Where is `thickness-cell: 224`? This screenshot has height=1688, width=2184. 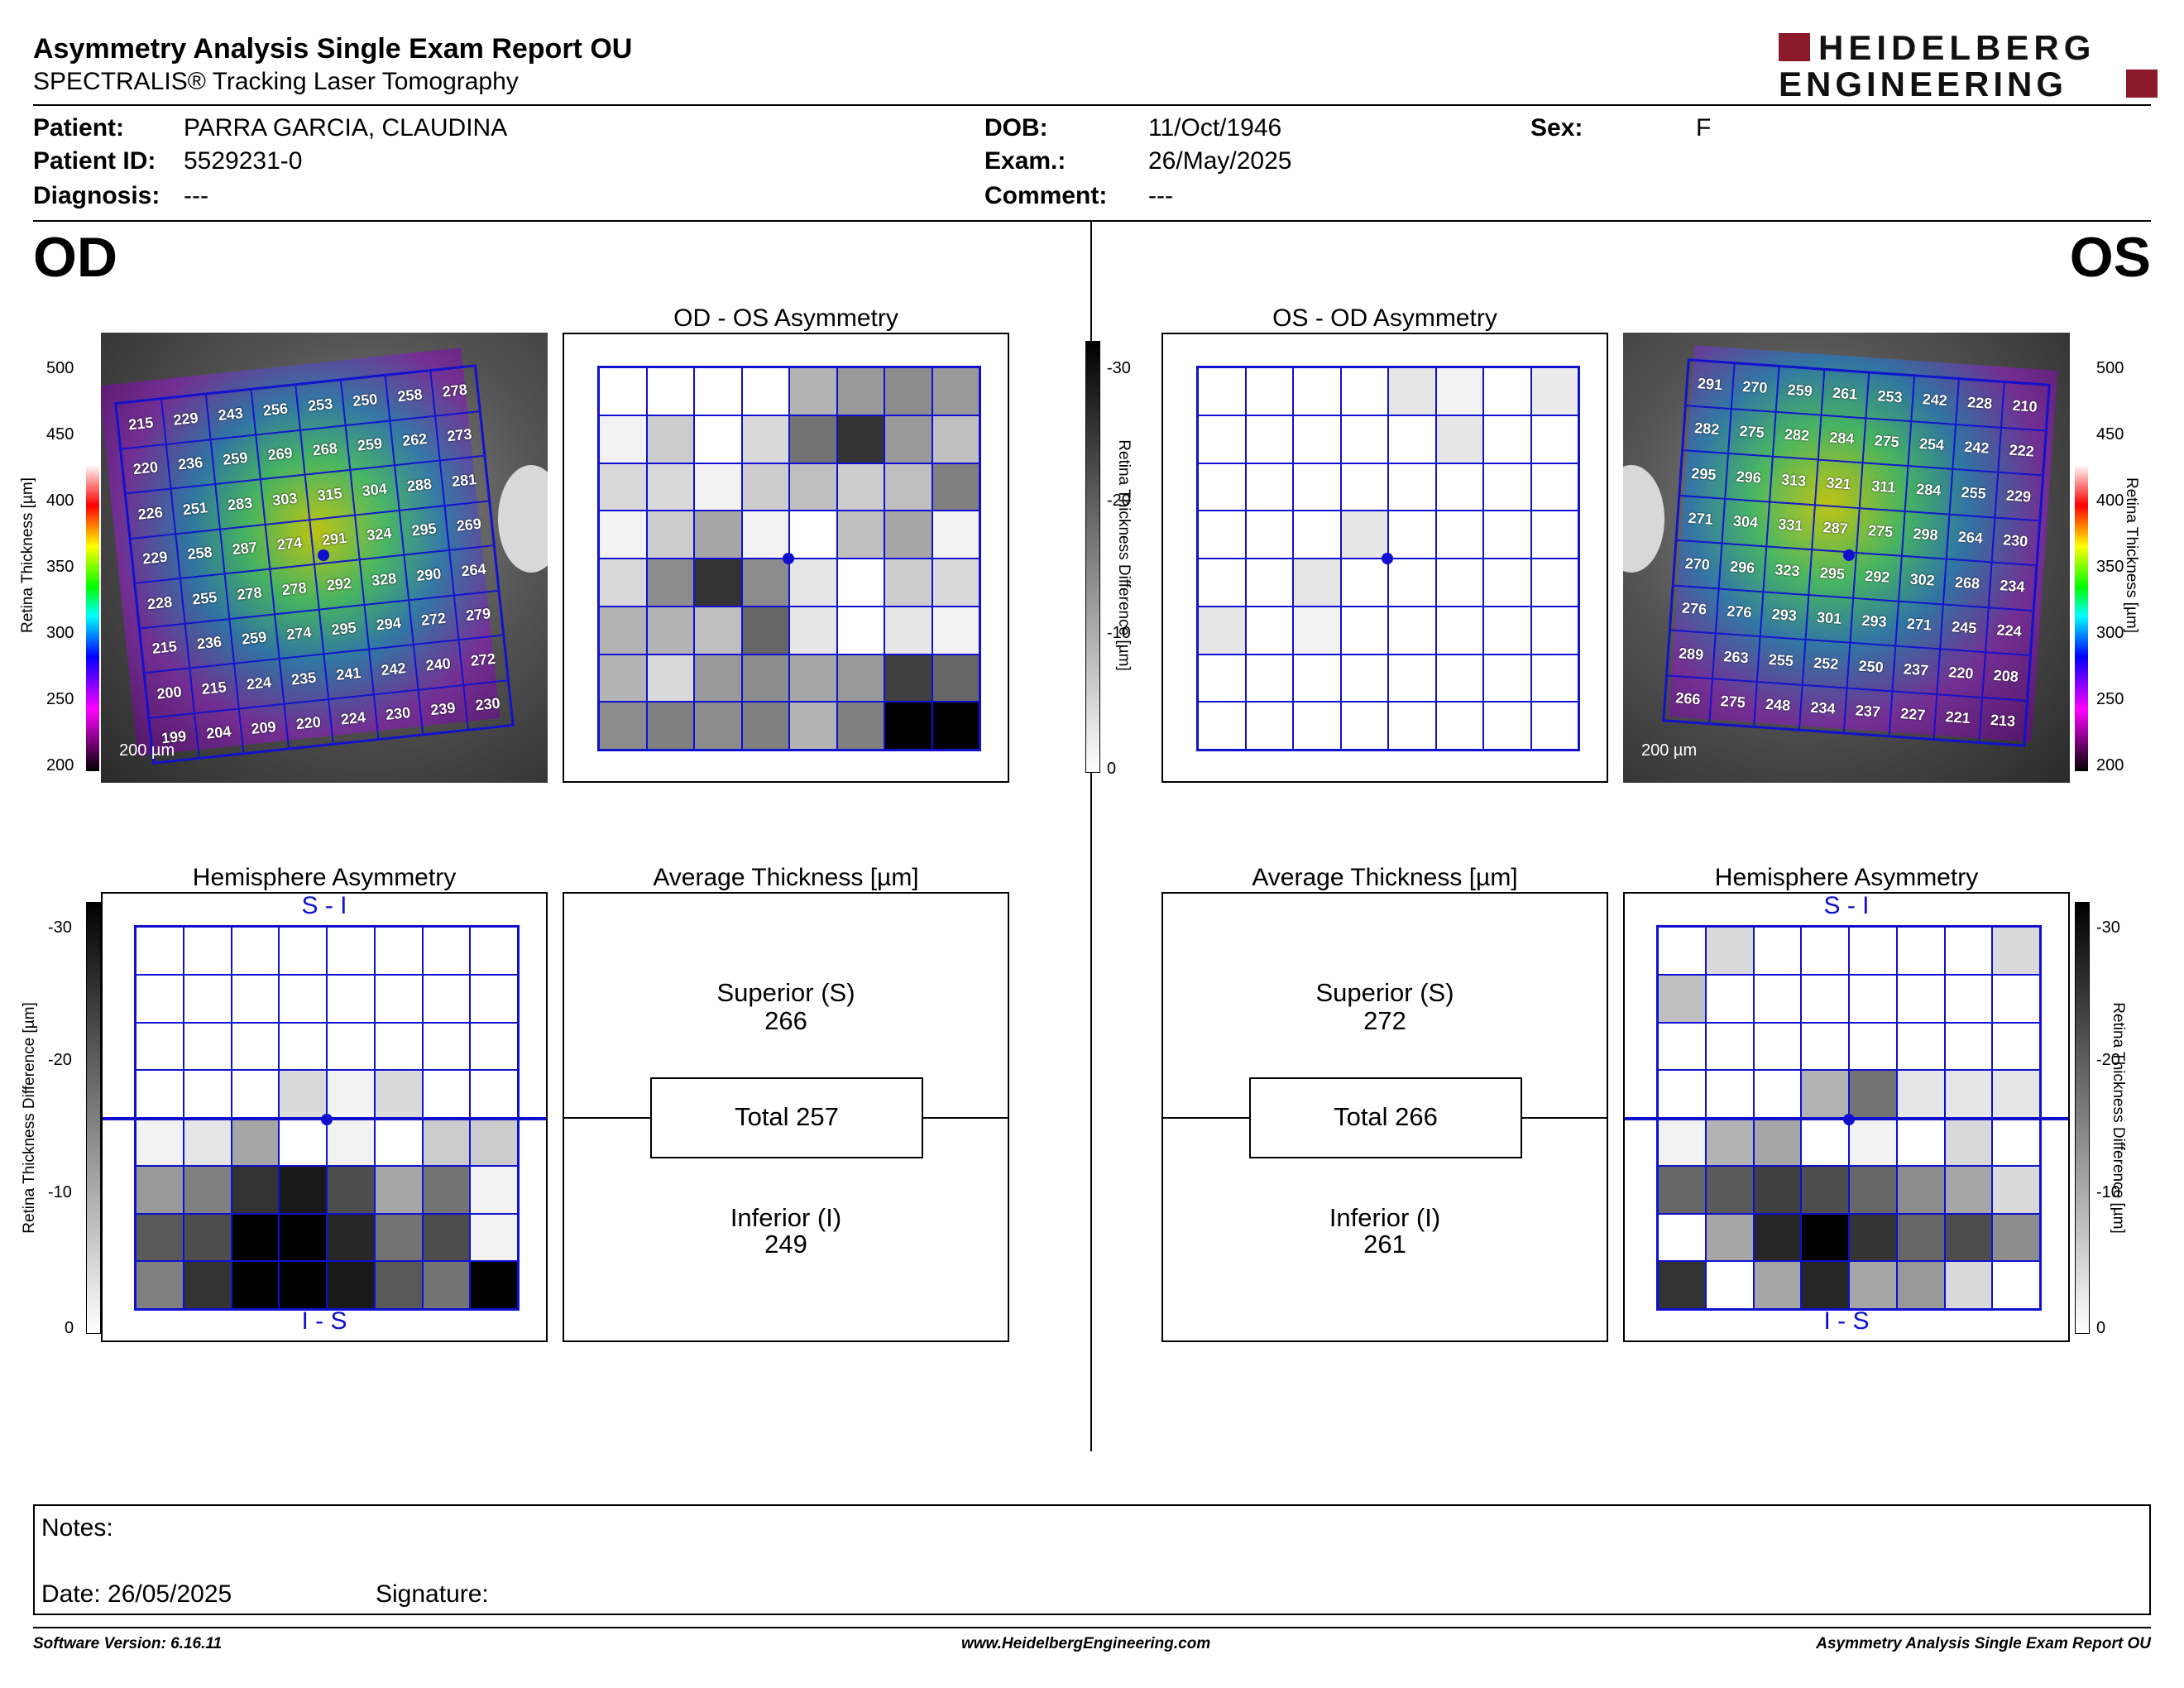
thickness-cell: 224 is located at coordinates (2009, 631).